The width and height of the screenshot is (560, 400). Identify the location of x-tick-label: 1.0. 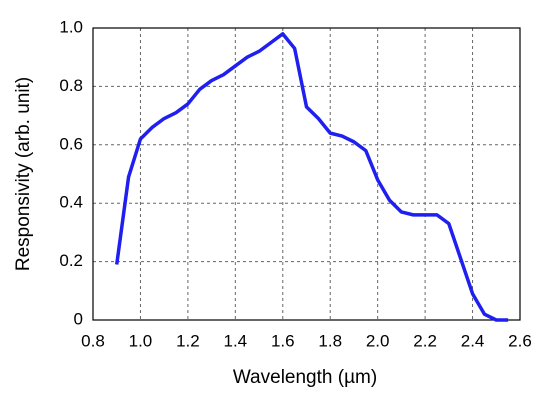
(141, 340).